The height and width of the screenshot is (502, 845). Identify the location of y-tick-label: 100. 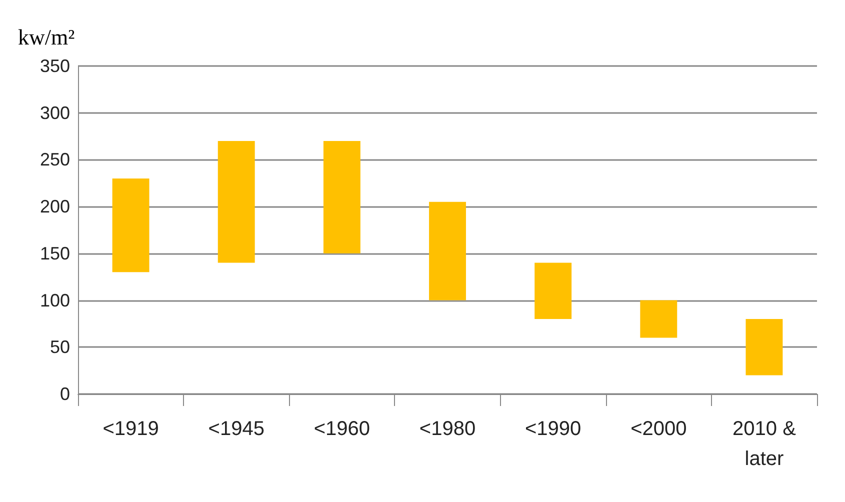
(55, 300).